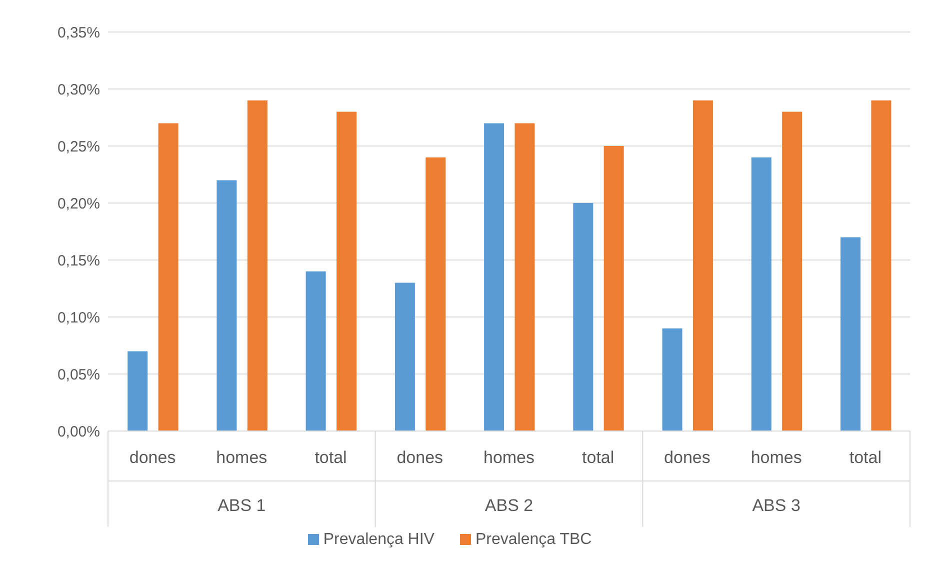 The image size is (930, 567). I want to click on legend-label: Prevalença HIV, so click(378, 539).